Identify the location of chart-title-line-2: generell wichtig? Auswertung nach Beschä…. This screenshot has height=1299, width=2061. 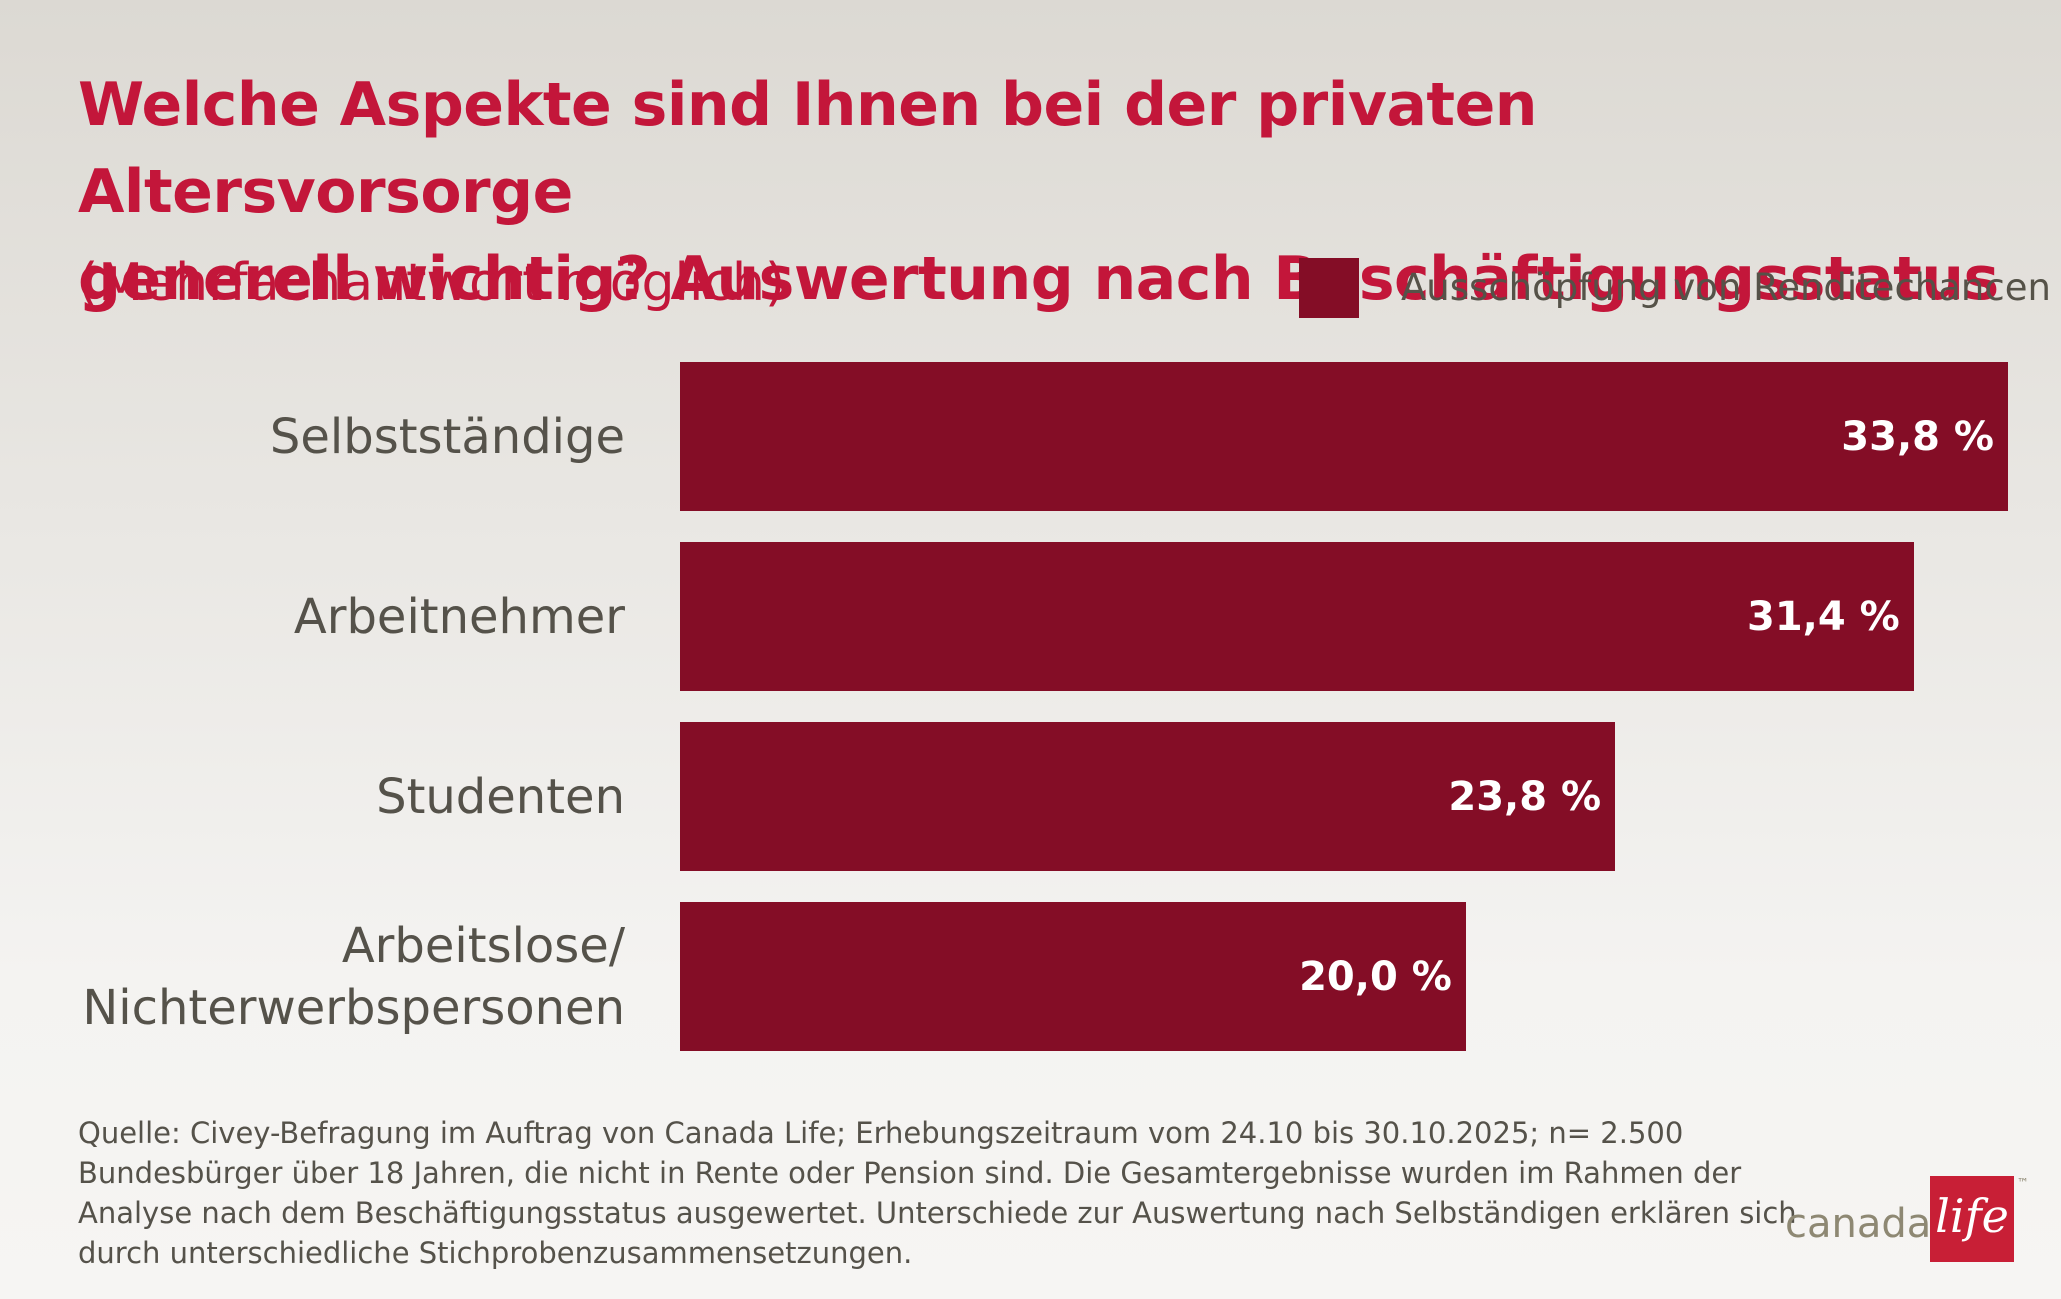
(1038, 279).